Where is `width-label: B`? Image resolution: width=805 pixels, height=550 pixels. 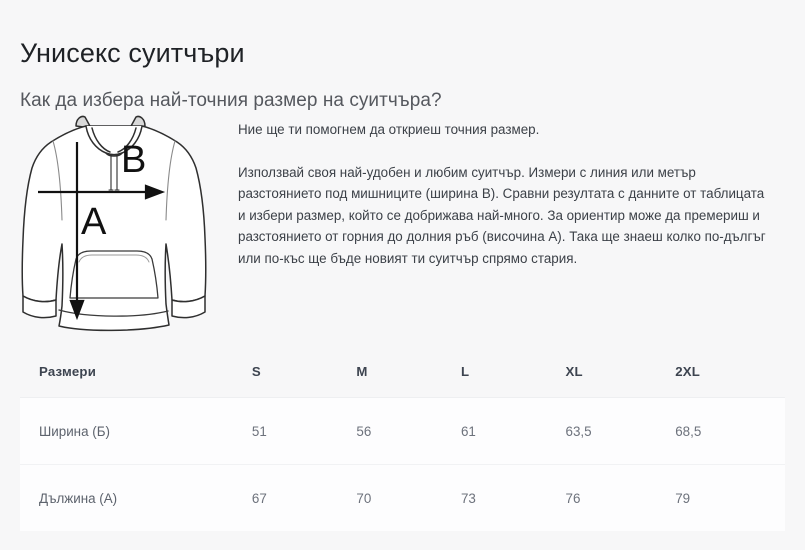
width-label: B is located at coordinates (133, 160).